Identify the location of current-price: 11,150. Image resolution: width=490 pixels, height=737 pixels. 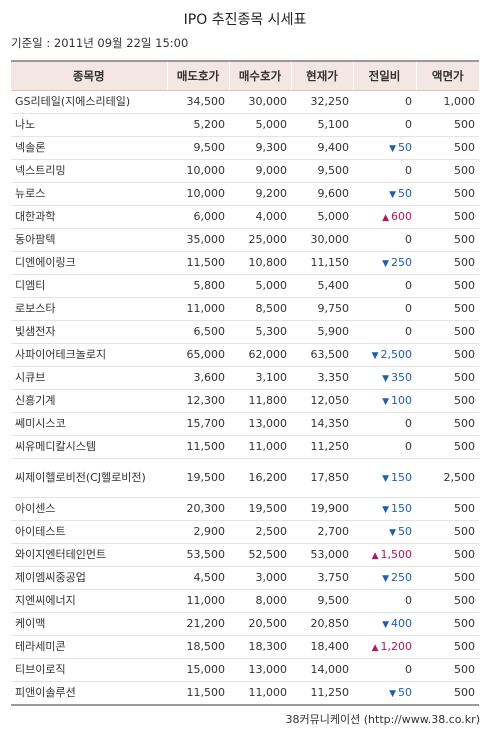
(322, 263).